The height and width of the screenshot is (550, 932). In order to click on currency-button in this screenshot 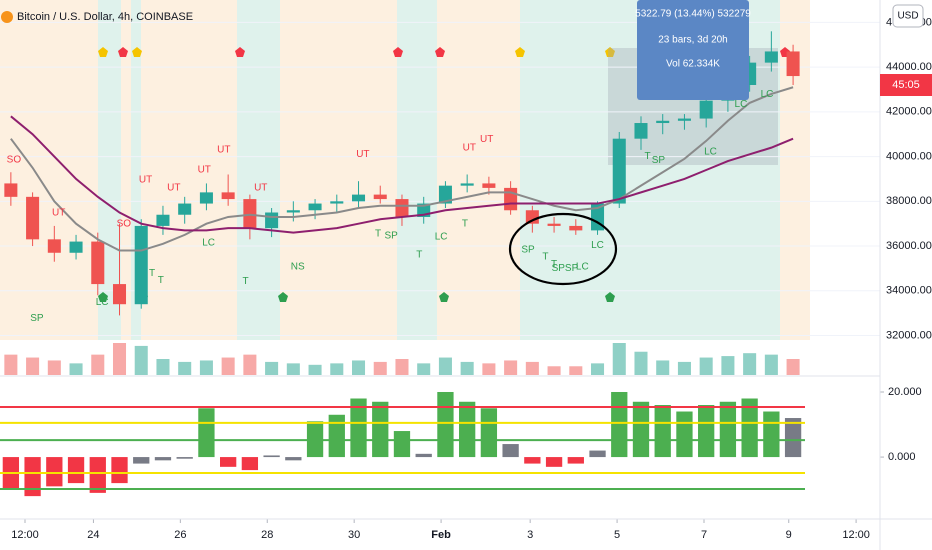, I will do `click(908, 16)`.